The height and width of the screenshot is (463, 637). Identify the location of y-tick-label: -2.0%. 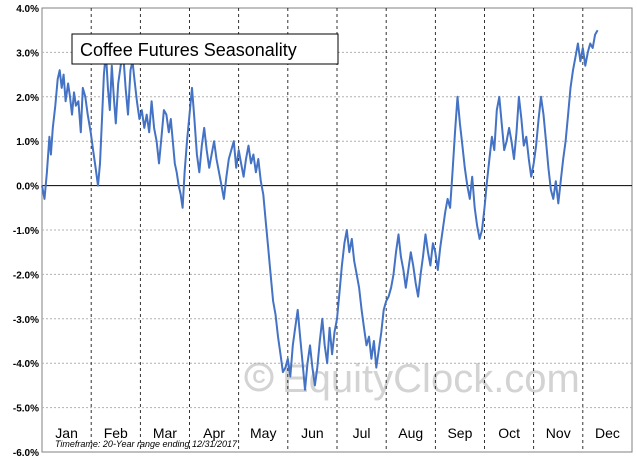
(26, 275).